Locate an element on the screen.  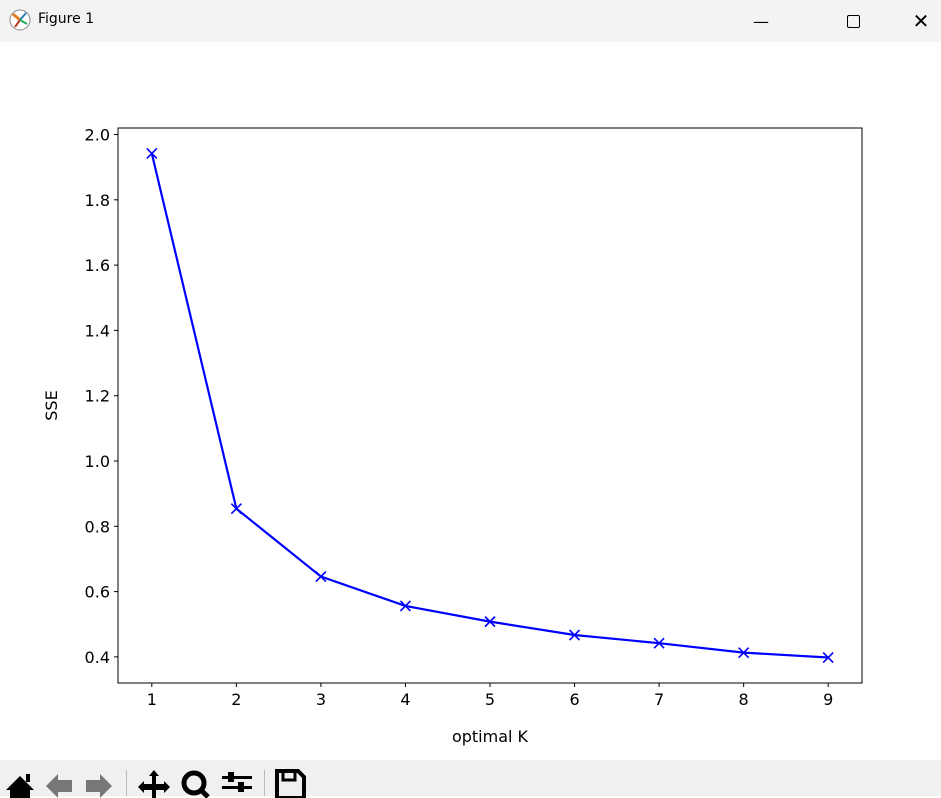
x-tick-label: 1 is located at coordinates (152, 699).